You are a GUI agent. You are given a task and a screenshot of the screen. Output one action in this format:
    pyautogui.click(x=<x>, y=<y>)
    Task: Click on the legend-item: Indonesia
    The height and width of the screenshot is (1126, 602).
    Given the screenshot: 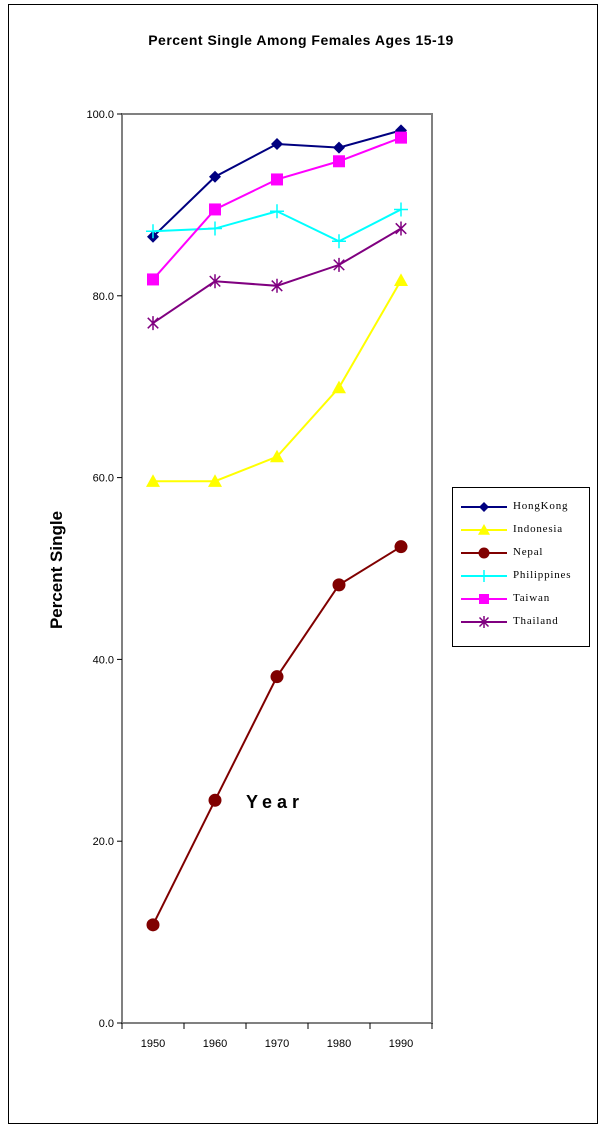 What is the action you would take?
    pyautogui.click(x=521, y=531)
    